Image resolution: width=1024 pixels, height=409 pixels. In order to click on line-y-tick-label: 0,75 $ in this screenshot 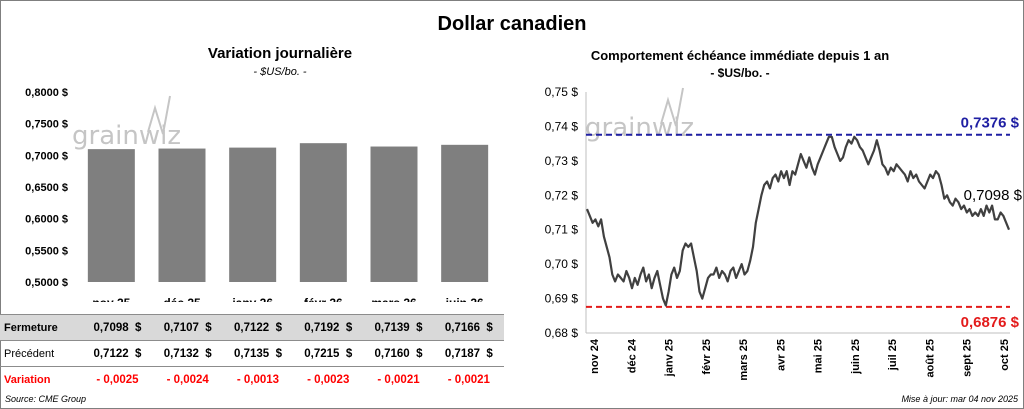, I will do `click(562, 92)`.